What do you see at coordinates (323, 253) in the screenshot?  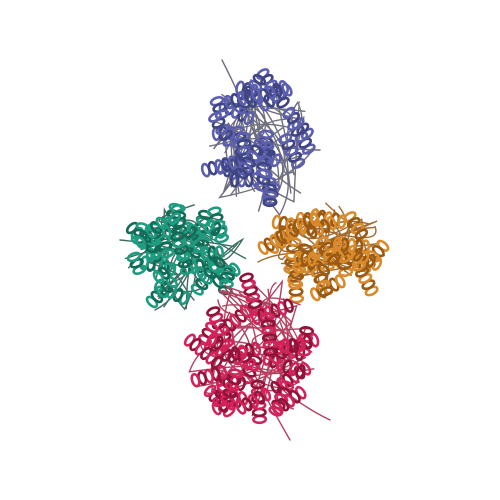 I see `chain-orange-domain` at bounding box center [323, 253].